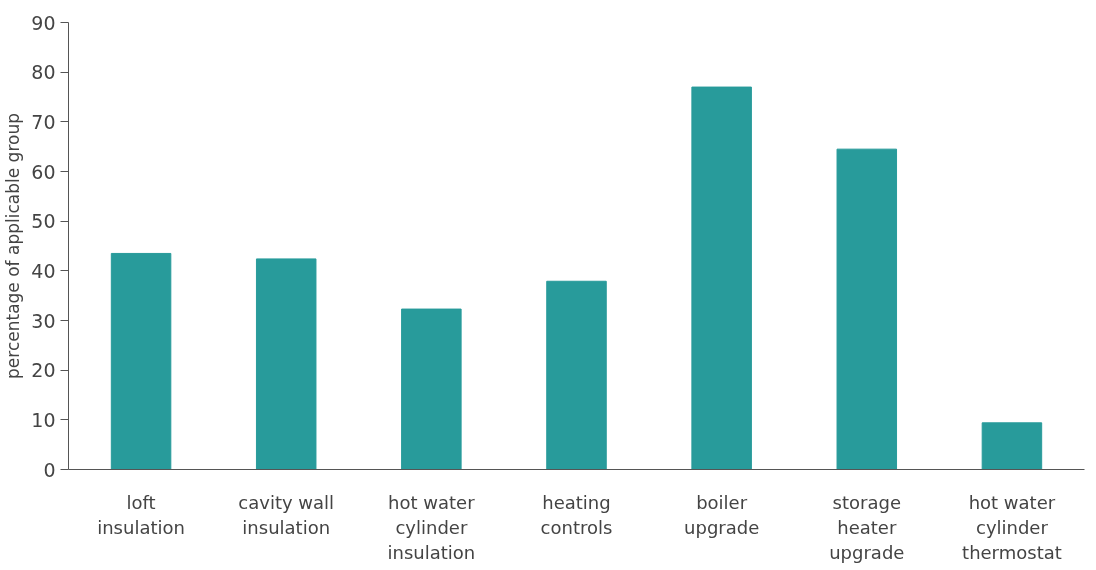 The height and width of the screenshot is (570, 1096). What do you see at coordinates (49, 469) in the screenshot?
I see `y-tick-label: 0` at bounding box center [49, 469].